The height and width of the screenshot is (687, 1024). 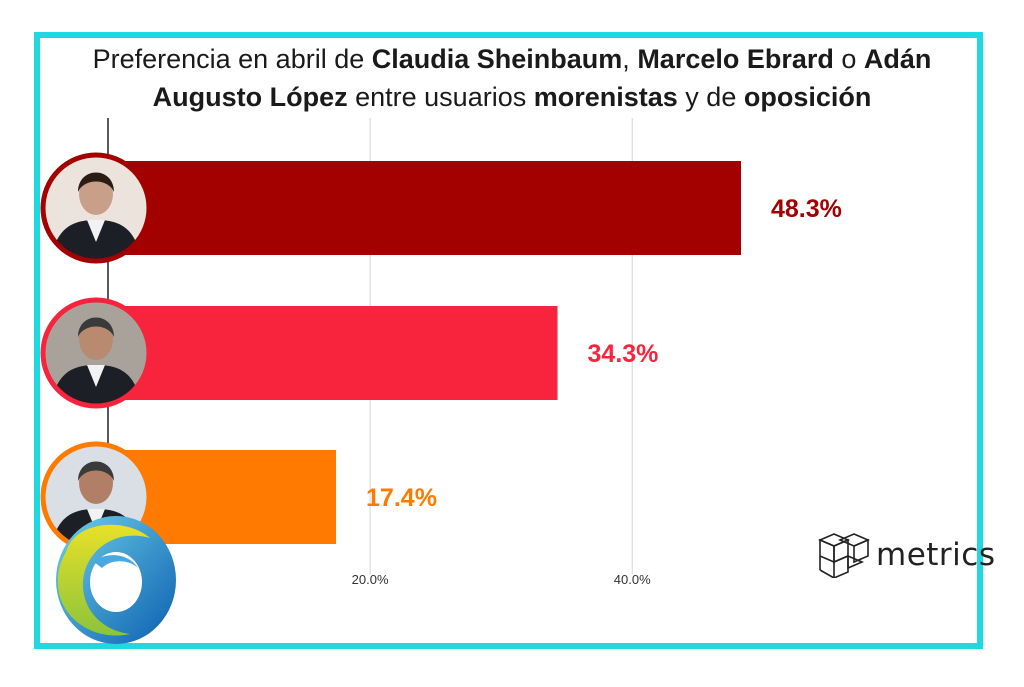 What do you see at coordinates (401, 498) in the screenshot?
I see `data-label: 17.4%` at bounding box center [401, 498].